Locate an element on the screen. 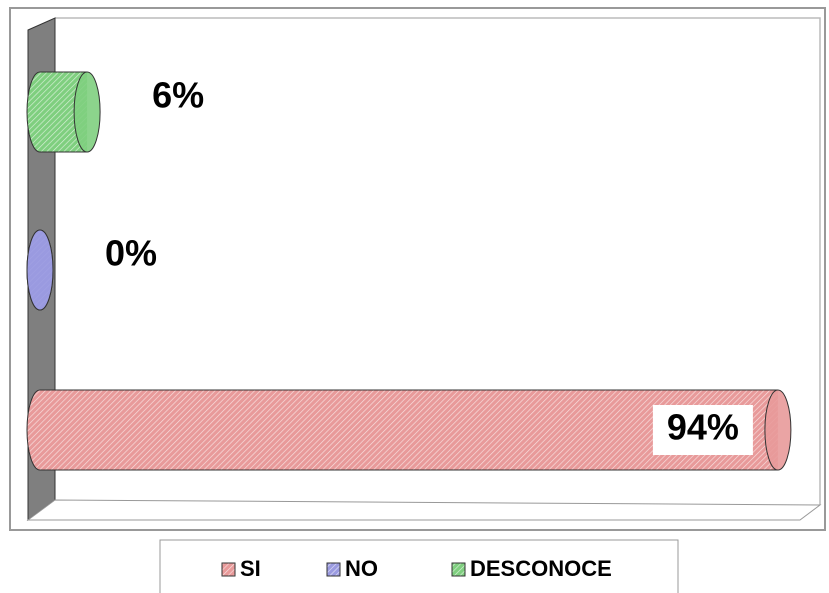  value-label: 0% is located at coordinates (131, 253).